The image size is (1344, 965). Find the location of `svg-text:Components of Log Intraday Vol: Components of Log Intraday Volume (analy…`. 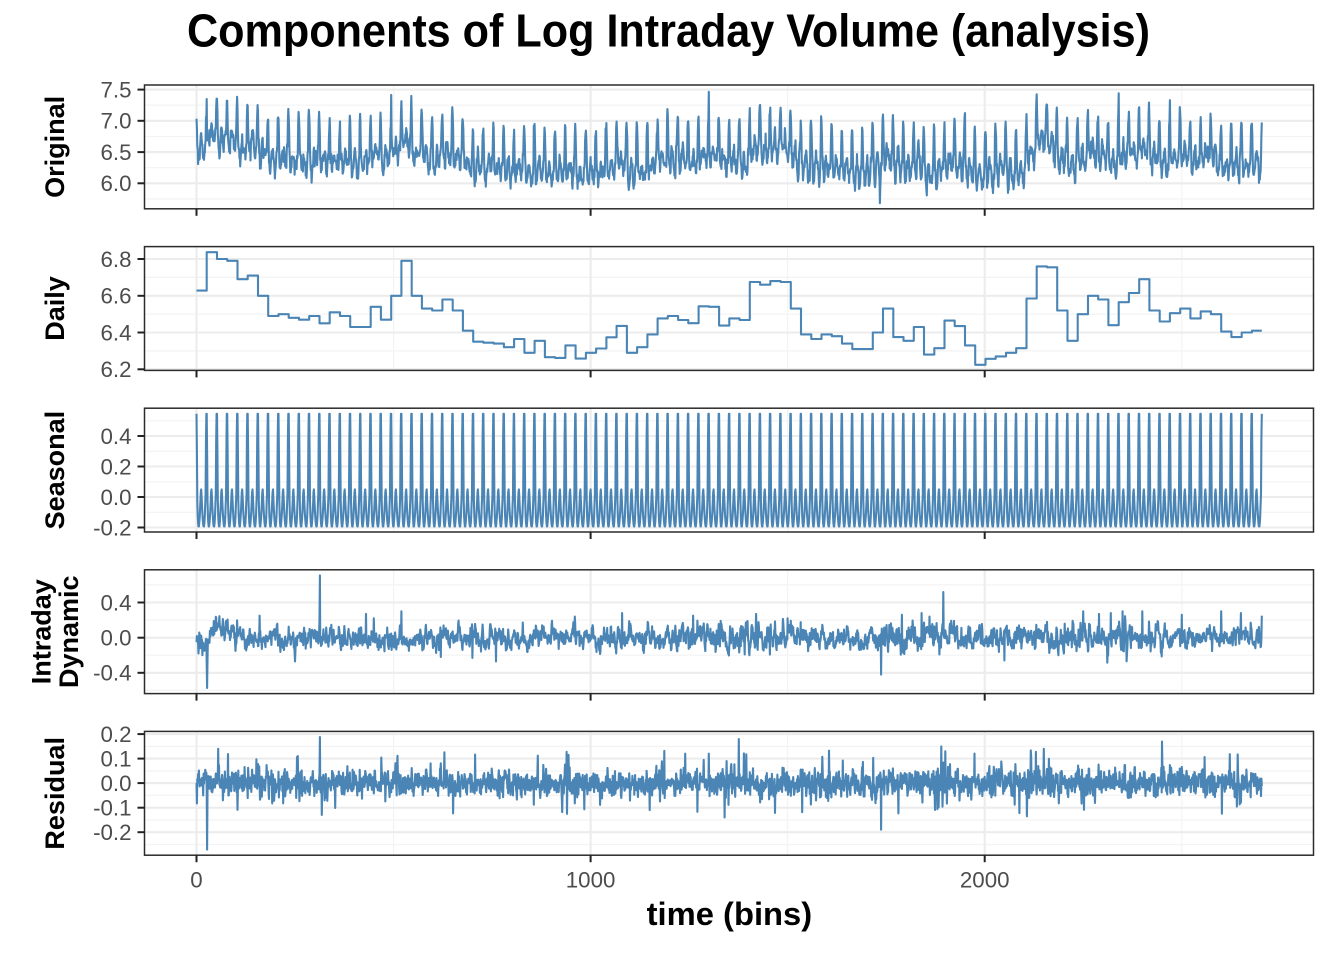

svg-text:Components of Log Intraday Vol: Components of Log Intraday Volume (analy… is located at coordinates (668, 31).